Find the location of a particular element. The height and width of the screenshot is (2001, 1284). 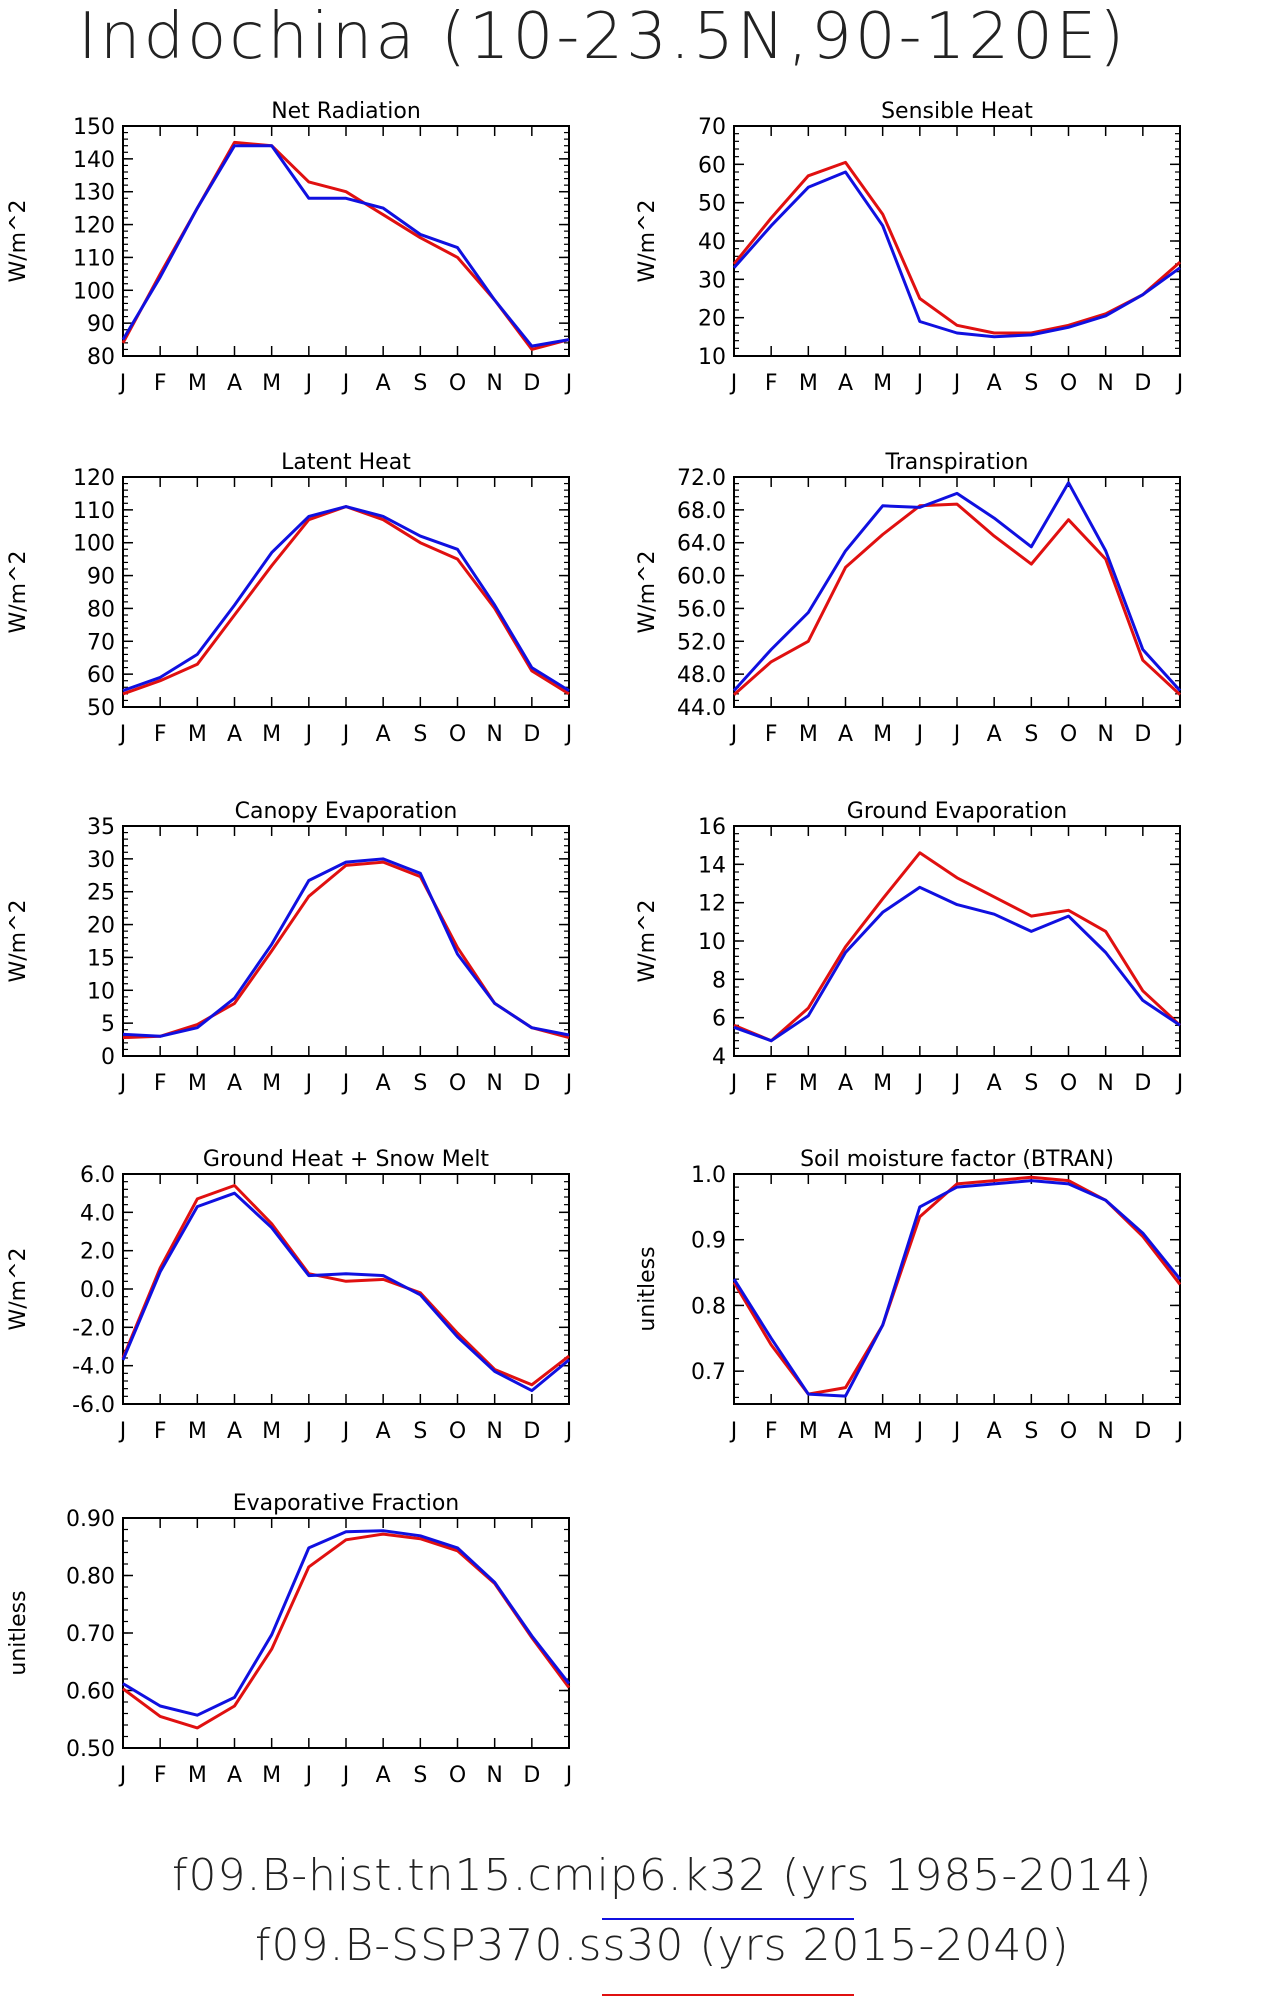

y-tick-label: 68.0 is located at coordinates (701, 511).